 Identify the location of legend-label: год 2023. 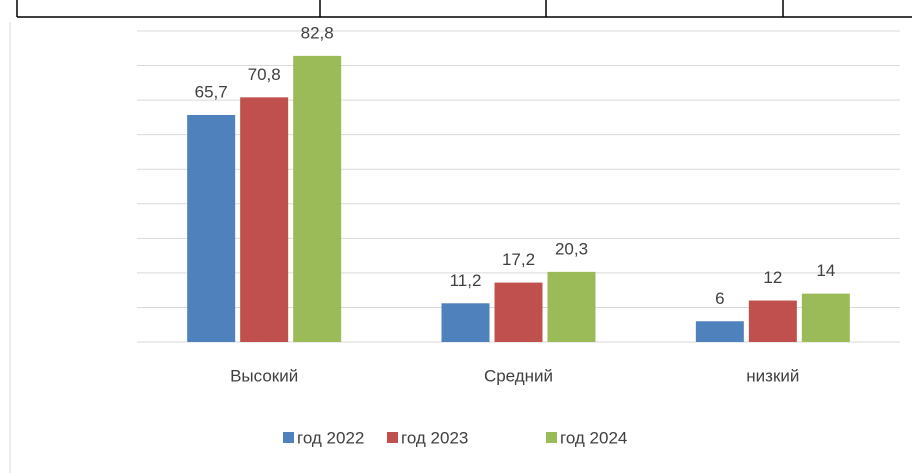
(434, 437).